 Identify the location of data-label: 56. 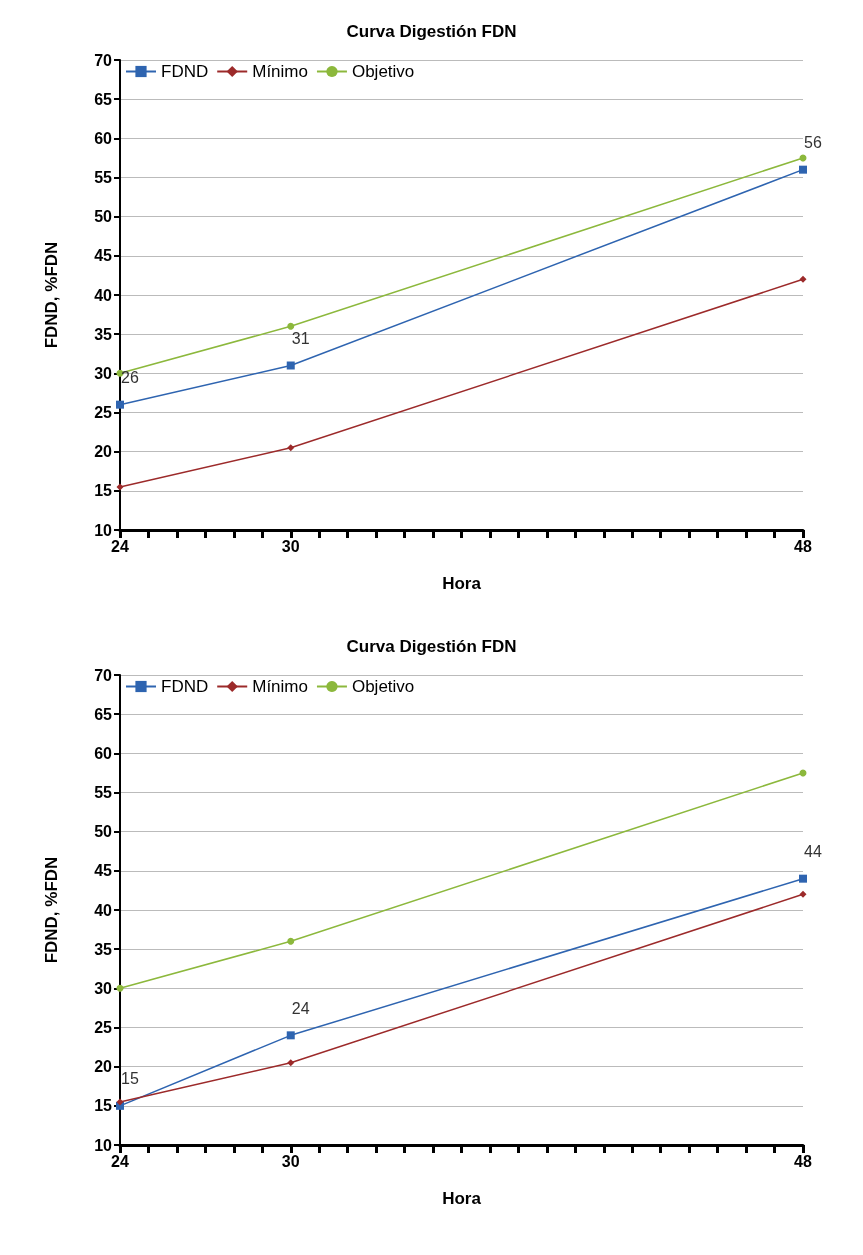
(813, 143).